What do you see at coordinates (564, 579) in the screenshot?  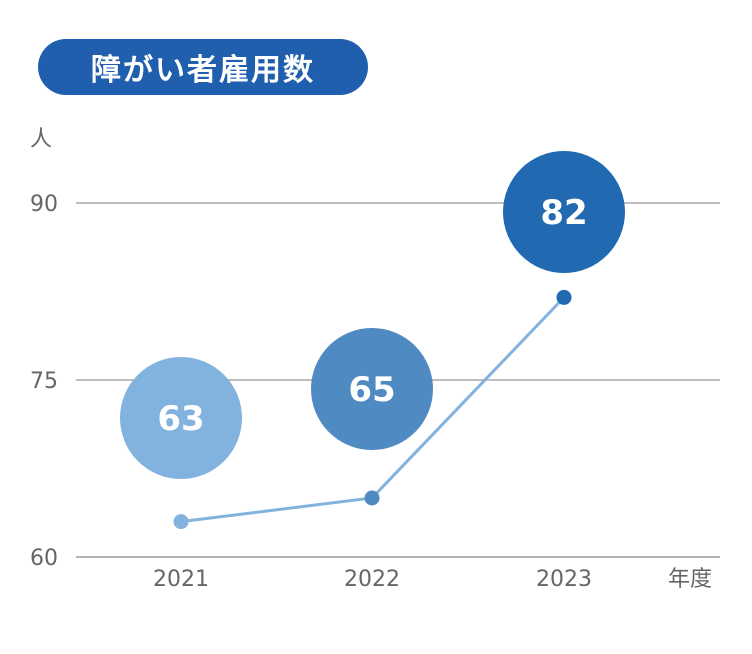 I see `x-tick-label: 2023` at bounding box center [564, 579].